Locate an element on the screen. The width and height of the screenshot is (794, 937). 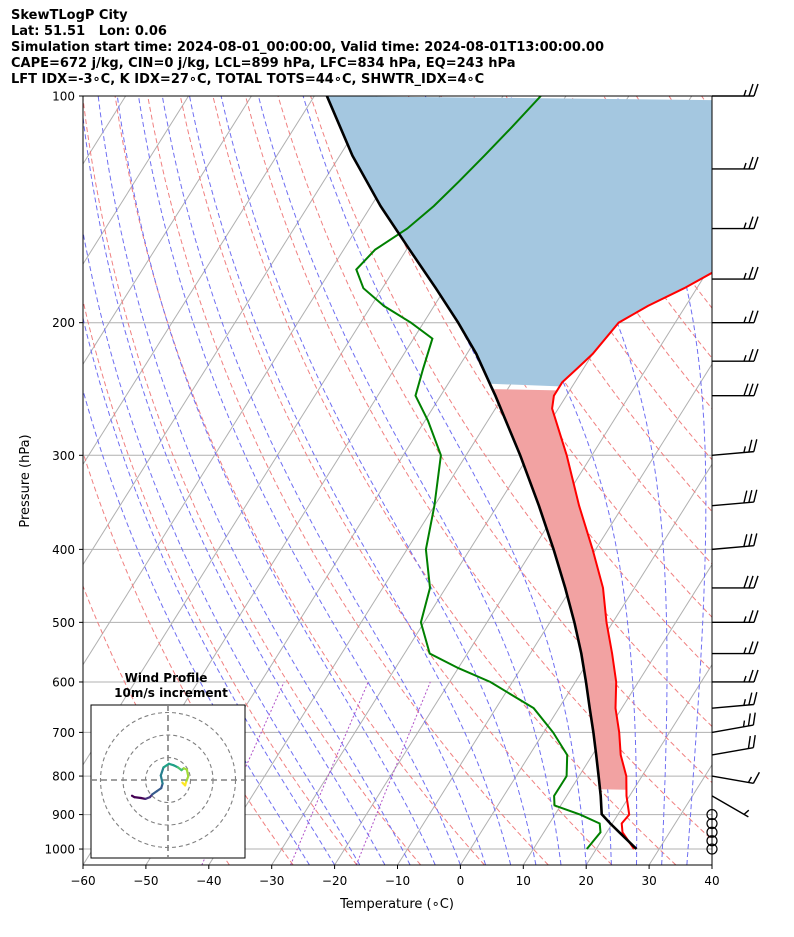
y-tick-label: 700 is located at coordinates (63, 733).